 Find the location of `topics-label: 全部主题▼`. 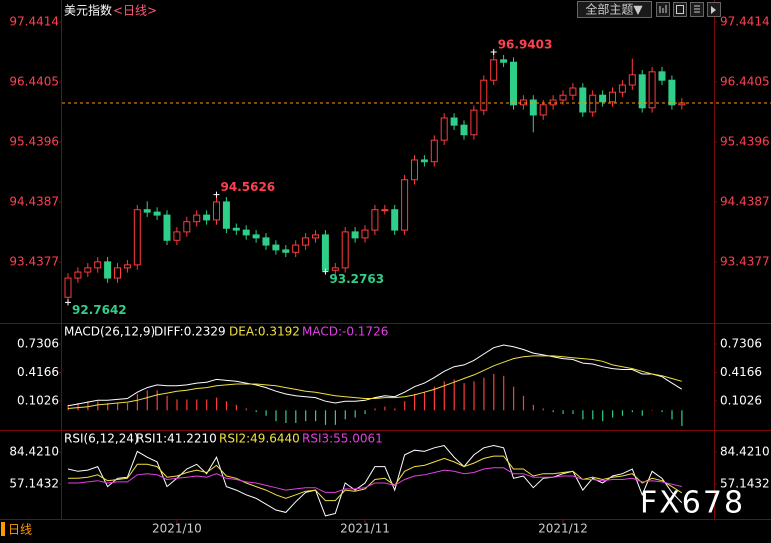

topics-label: 全部主题▼ is located at coordinates (614, 9).